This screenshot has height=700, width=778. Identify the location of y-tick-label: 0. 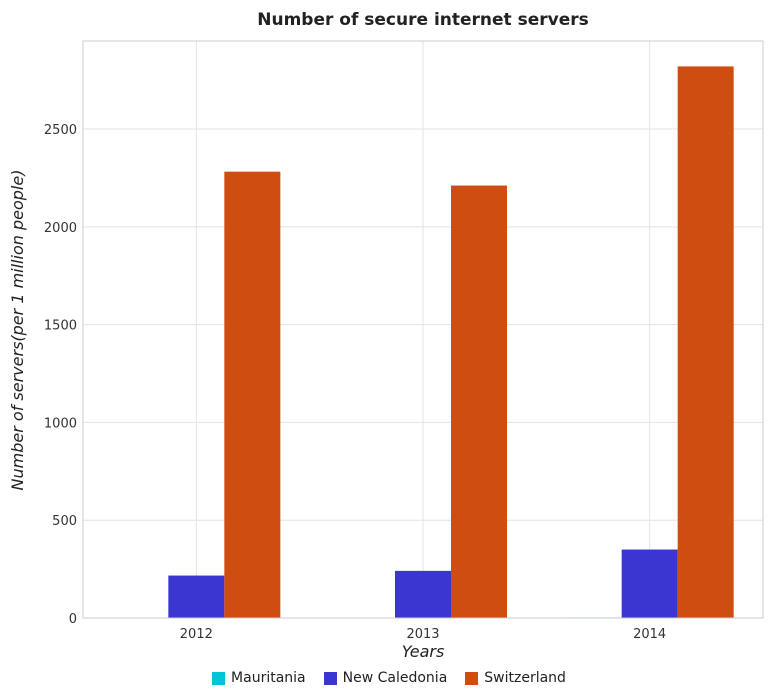
(73, 619).